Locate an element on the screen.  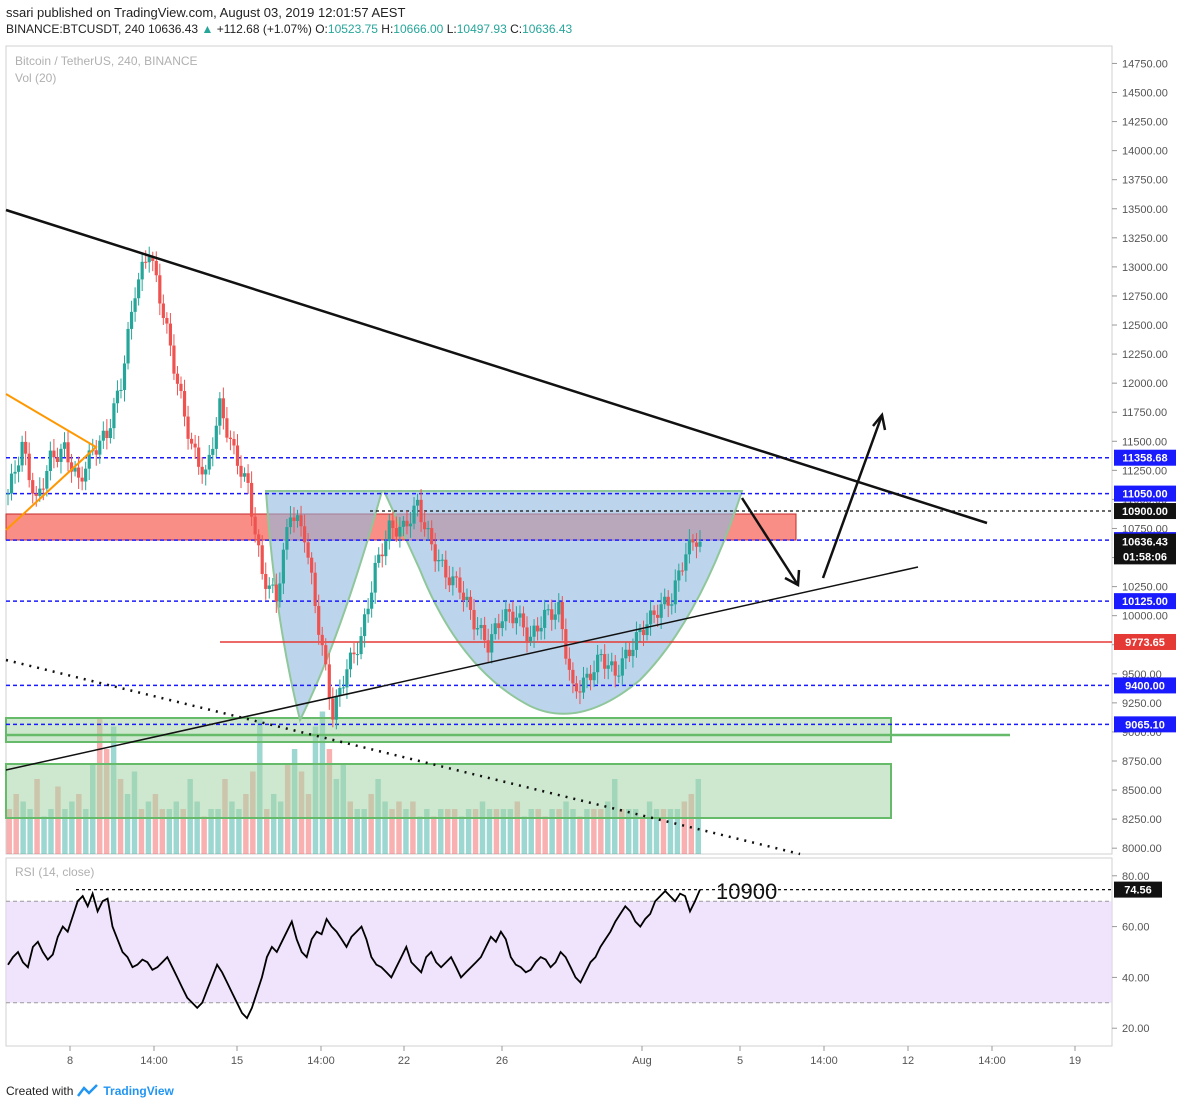
price-tick-label: 13250.00 is located at coordinates (1145, 239).